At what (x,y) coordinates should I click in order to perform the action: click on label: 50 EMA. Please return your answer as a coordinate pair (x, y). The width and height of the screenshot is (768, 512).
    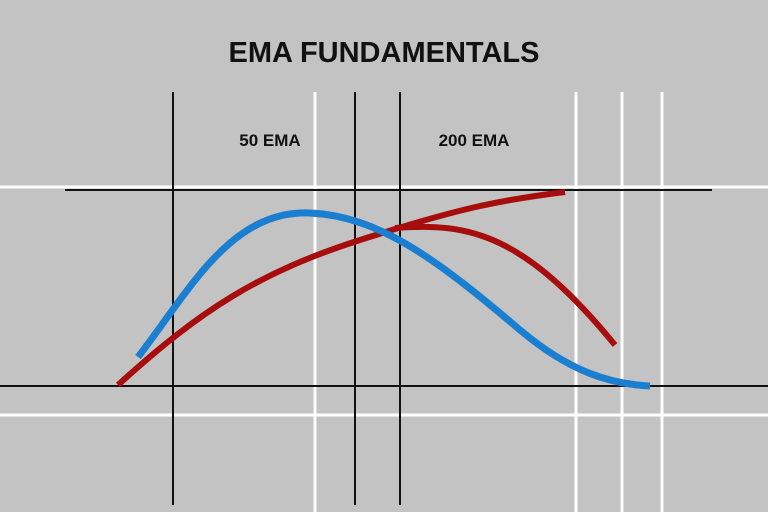
    Looking at the image, I should click on (269, 140).